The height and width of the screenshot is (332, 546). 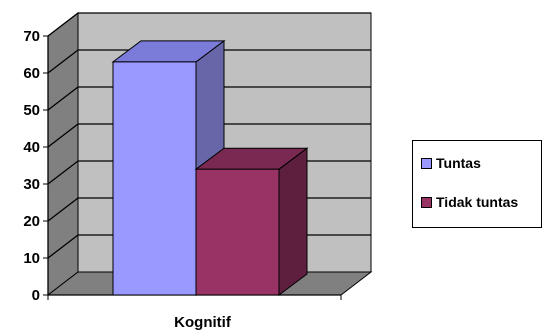 What do you see at coordinates (31, 184) in the screenshot?
I see `y-tick-label-30: 30` at bounding box center [31, 184].